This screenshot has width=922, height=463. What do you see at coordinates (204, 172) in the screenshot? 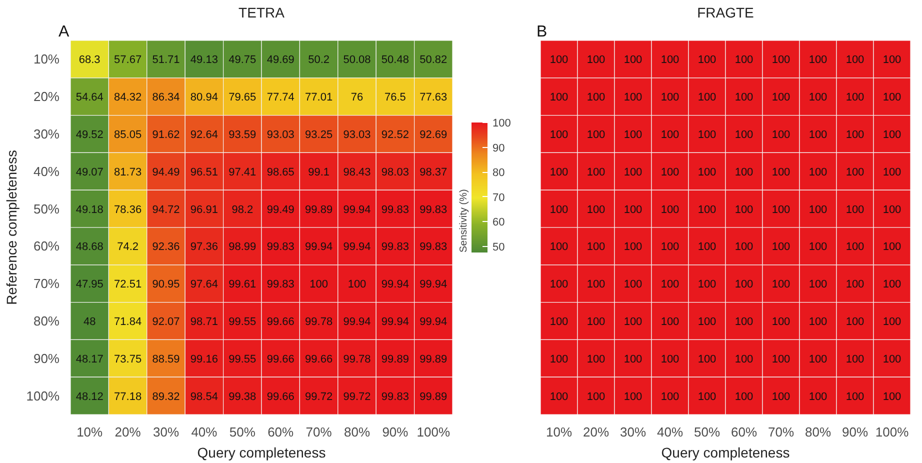
I see `data-label: 96.51` at bounding box center [204, 172].